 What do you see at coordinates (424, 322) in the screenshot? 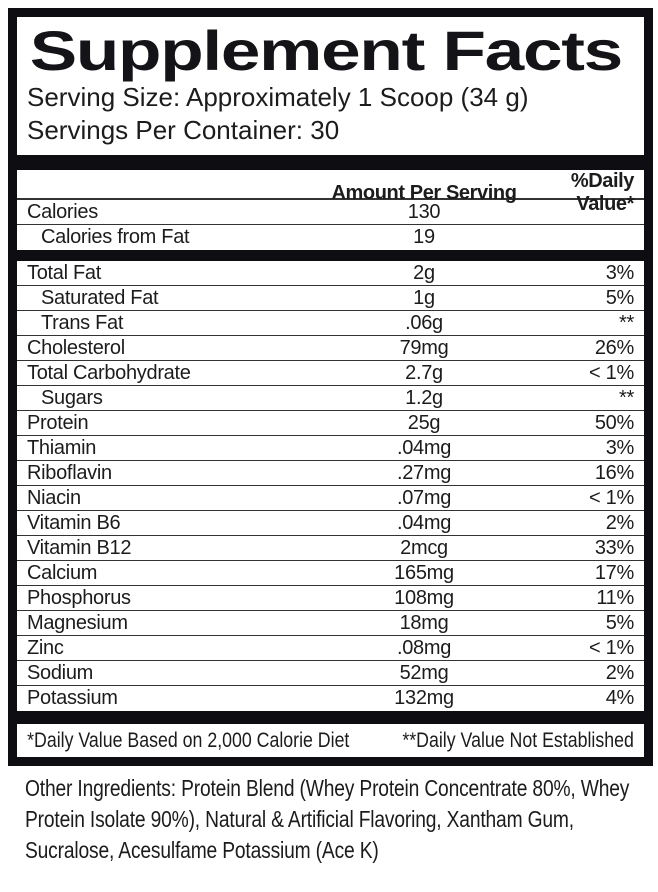
I see `nutrient-amount: .06g` at bounding box center [424, 322].